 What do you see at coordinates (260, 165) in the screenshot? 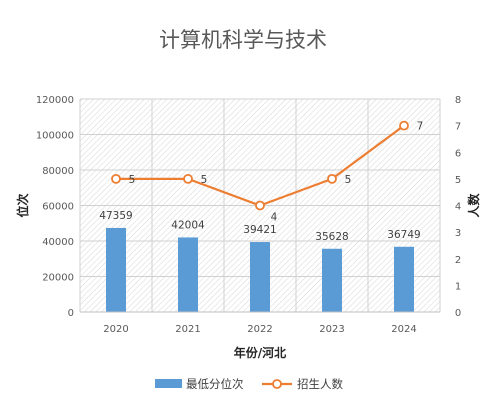
I see `line-series` at bounding box center [260, 165].